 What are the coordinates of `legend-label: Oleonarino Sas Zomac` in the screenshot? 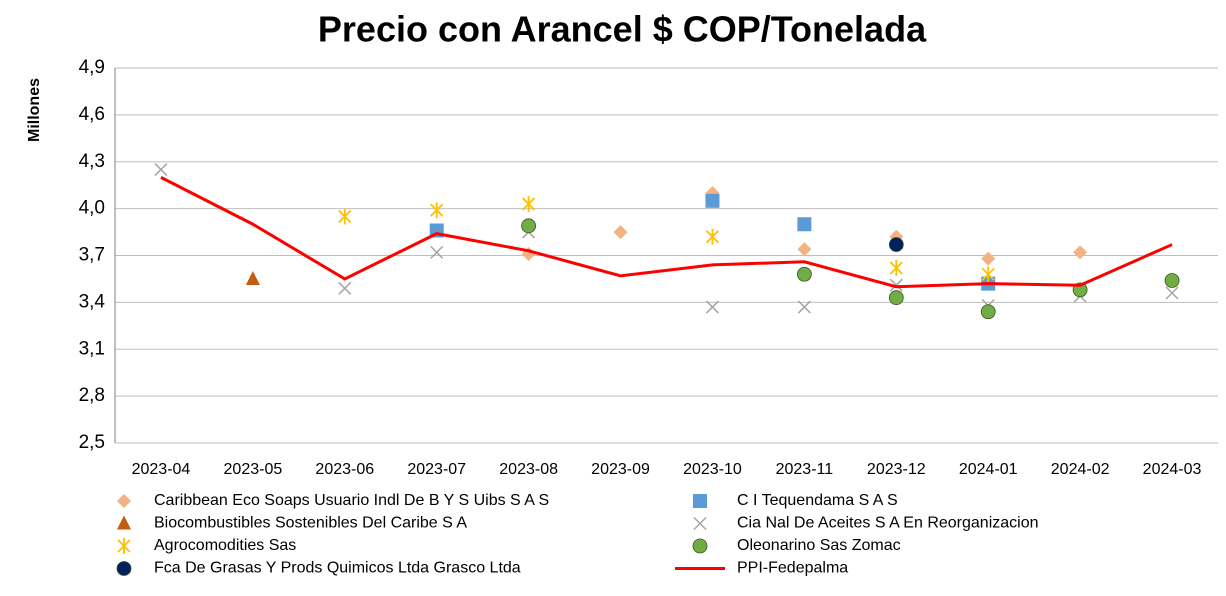 It's located at (819, 545).